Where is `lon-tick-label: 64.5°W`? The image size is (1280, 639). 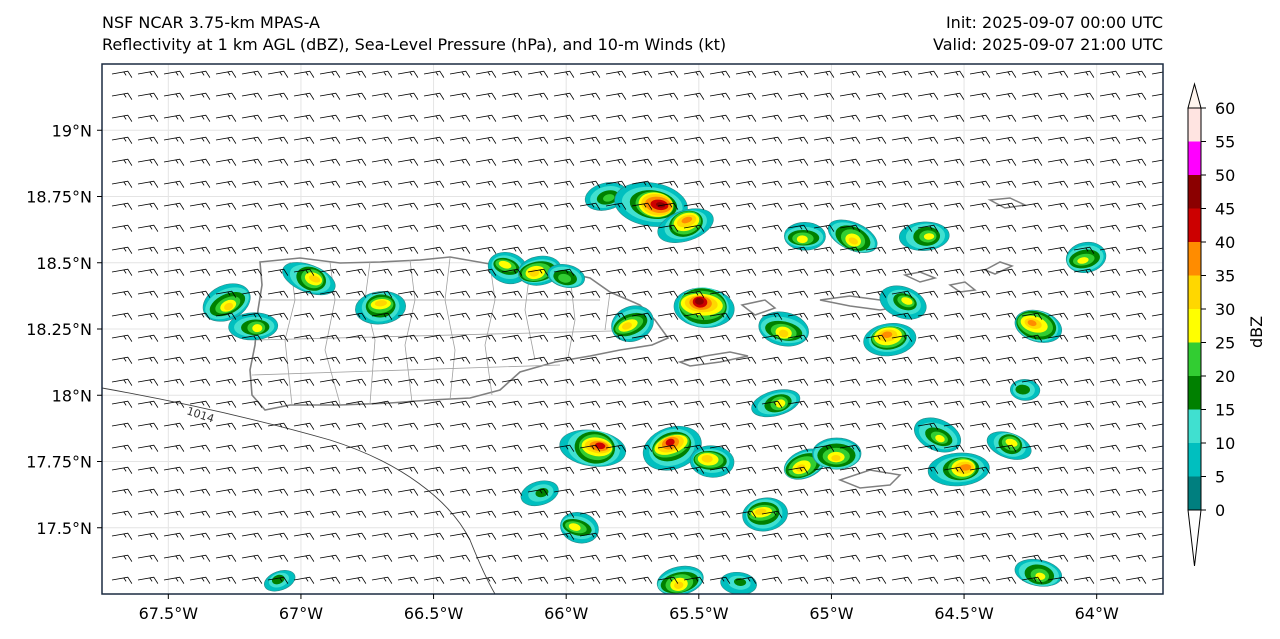
lon-tick-label: 64.5°W is located at coordinates (964, 613).